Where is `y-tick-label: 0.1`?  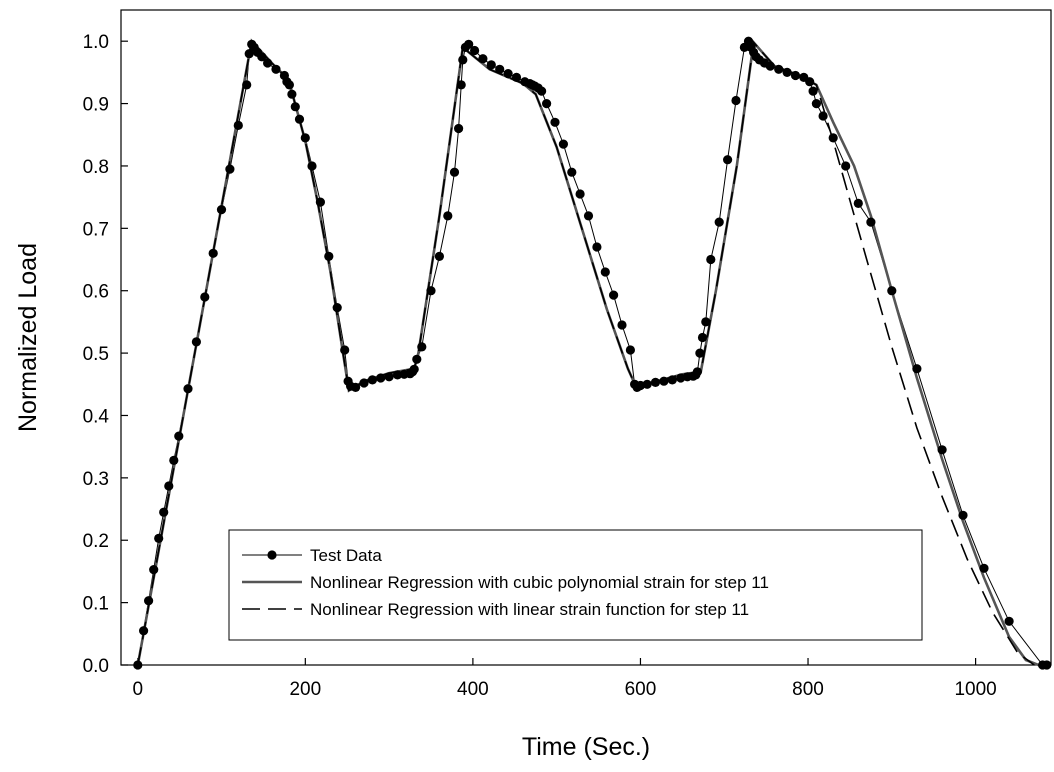
y-tick-label: 0.1 is located at coordinates (96, 604).